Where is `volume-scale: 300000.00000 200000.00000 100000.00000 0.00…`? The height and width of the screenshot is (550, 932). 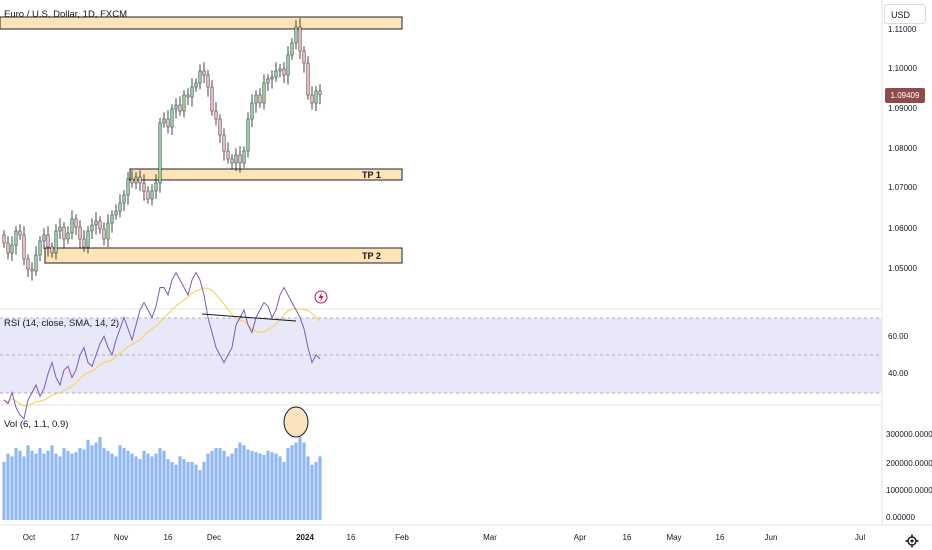
volume-scale: 300000.00000 200000.00000 100000.00000 0.00… is located at coordinates (909, 476).